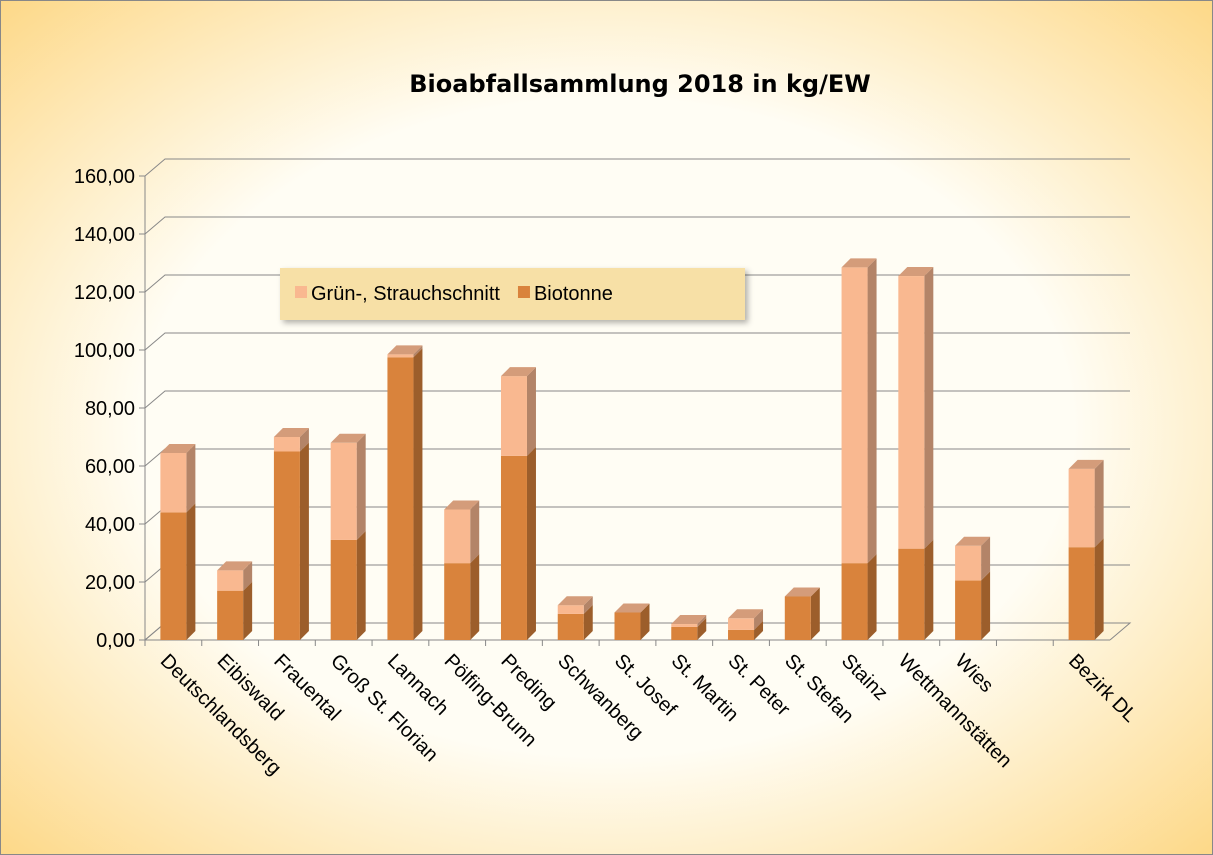 The image size is (1213, 855). Describe the element at coordinates (104, 351) in the screenshot. I see `y-tick-label: 100,00` at that location.